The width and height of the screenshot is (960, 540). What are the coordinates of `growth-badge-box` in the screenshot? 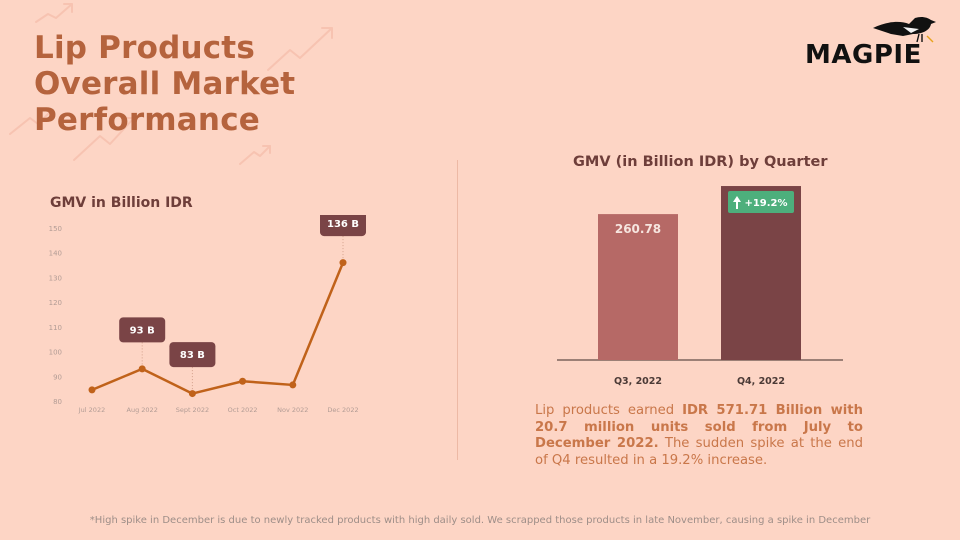 It's located at (761, 202).